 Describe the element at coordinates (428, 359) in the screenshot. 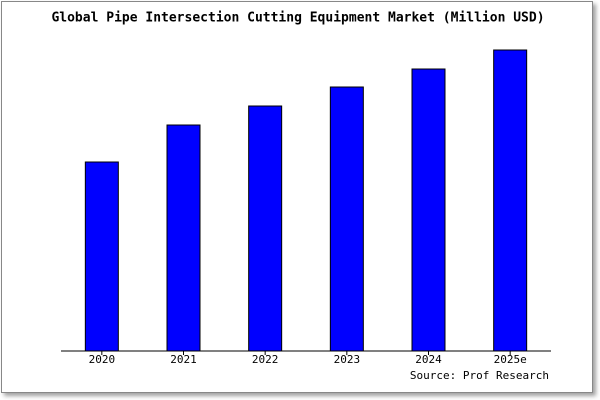

I see `x-tick-label: 2024` at that location.